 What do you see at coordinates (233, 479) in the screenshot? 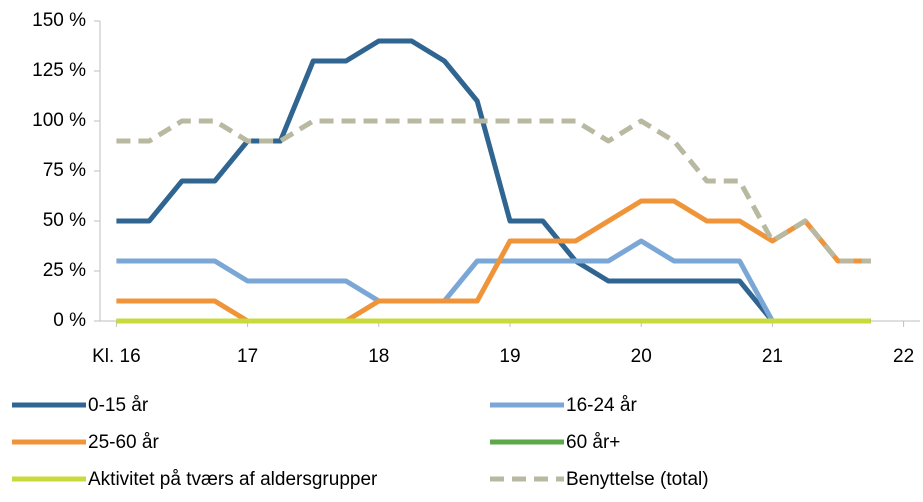
I see `legend-label: Aktivitet på tværs af aldersgrupper` at bounding box center [233, 479].